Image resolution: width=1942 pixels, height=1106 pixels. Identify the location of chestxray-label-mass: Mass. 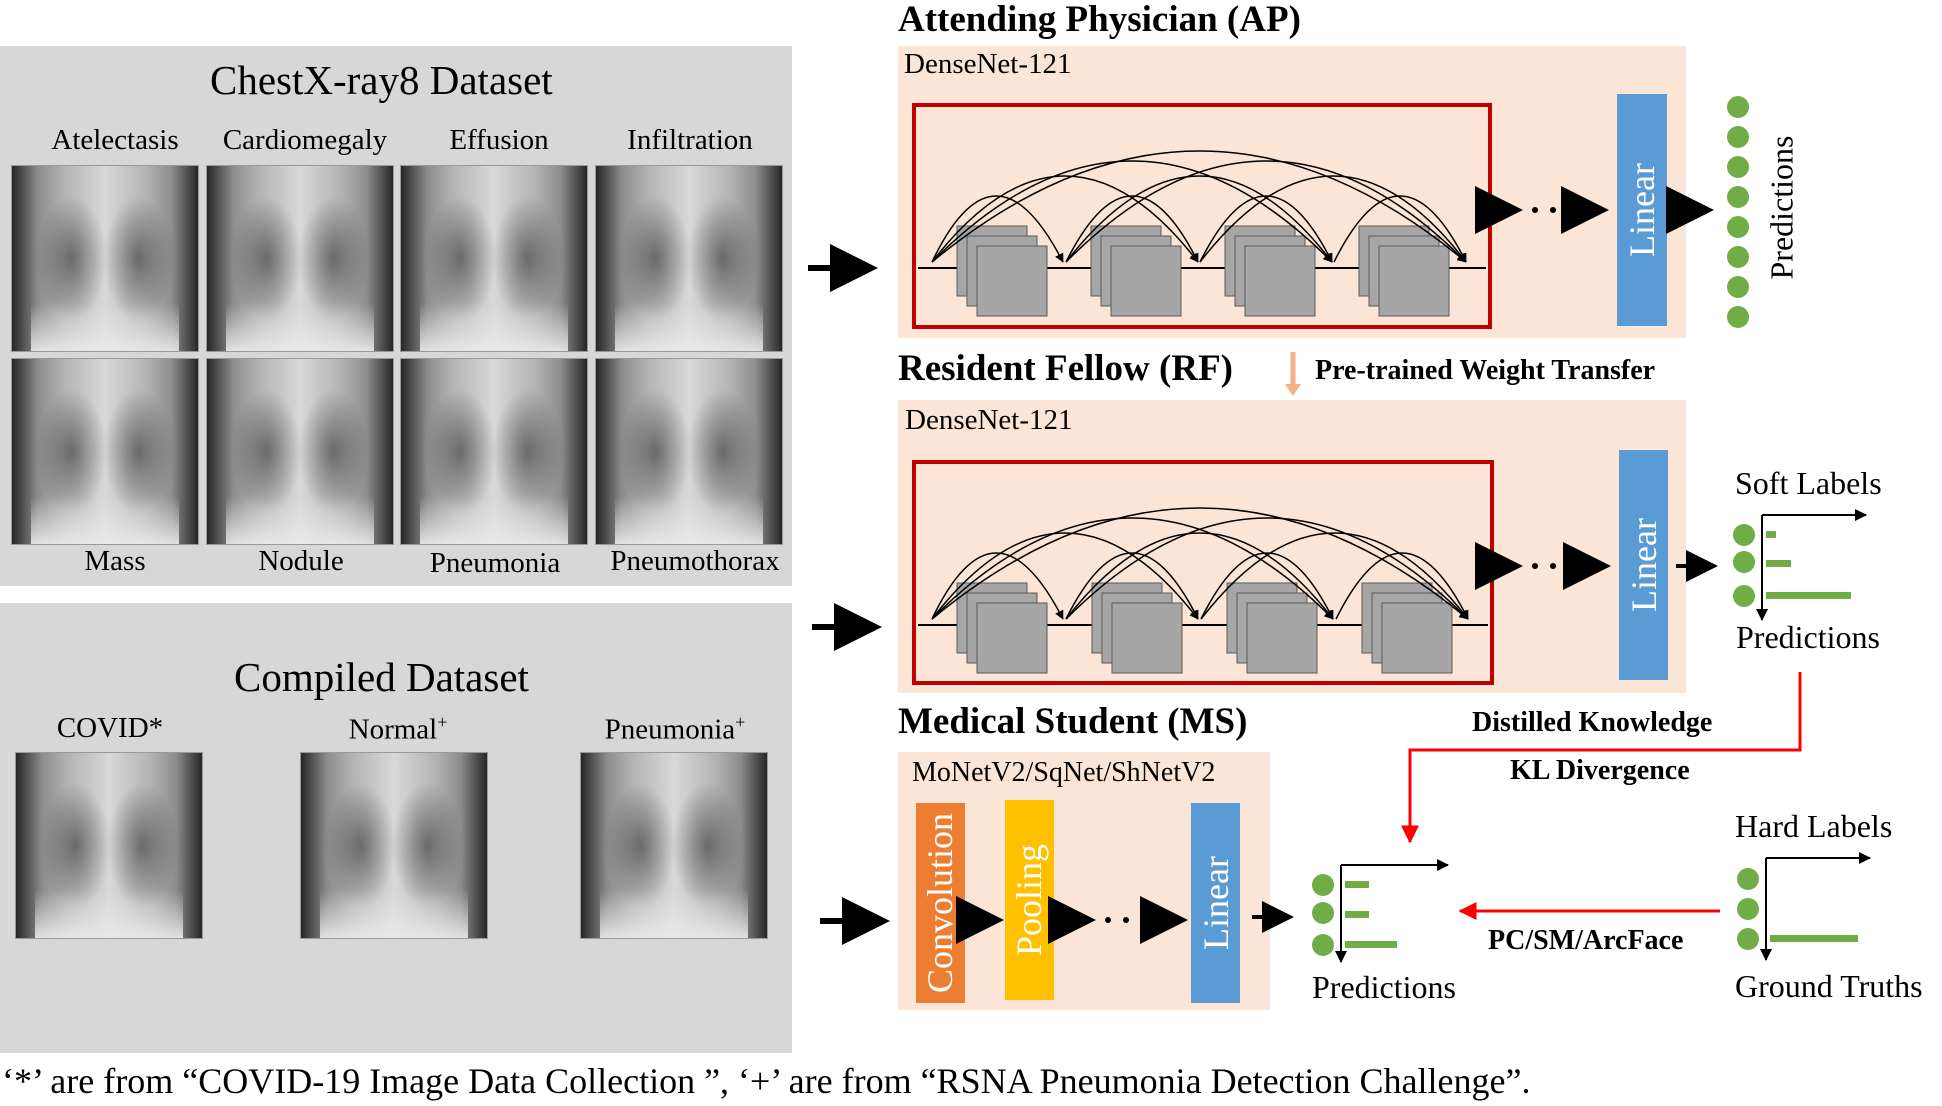
(115, 561).